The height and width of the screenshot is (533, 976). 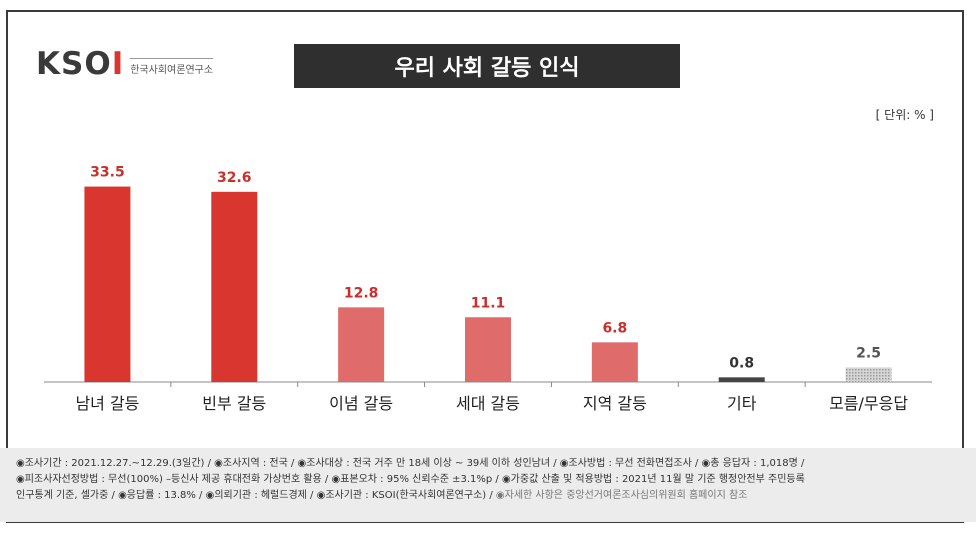 What do you see at coordinates (487, 66) in the screenshot?
I see `chart-title: 우리 사회 갈등 인식` at bounding box center [487, 66].